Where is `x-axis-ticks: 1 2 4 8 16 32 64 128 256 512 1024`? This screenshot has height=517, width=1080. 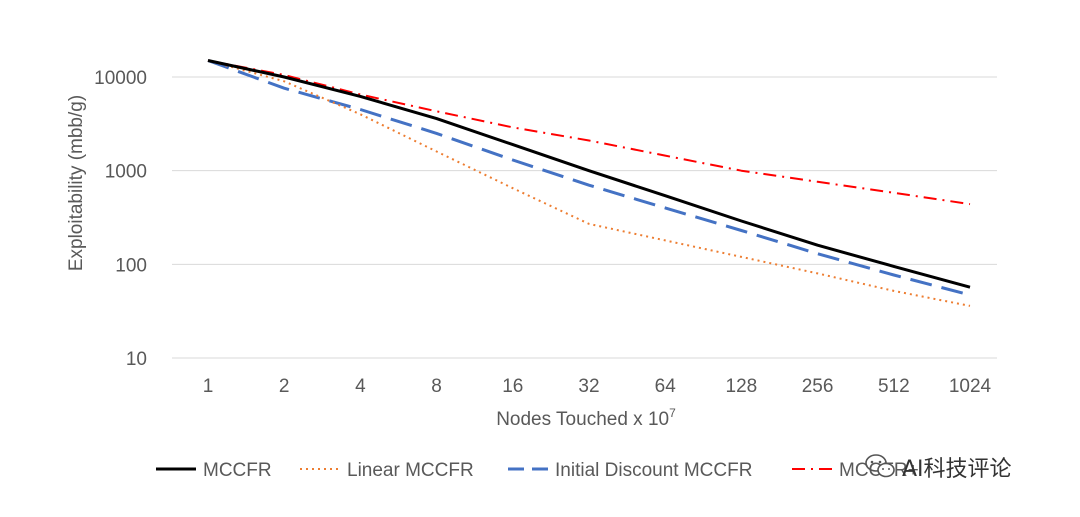 x-axis-ticks: 1 2 4 8 16 32 64 128 256 512 1024 is located at coordinates (597, 386).